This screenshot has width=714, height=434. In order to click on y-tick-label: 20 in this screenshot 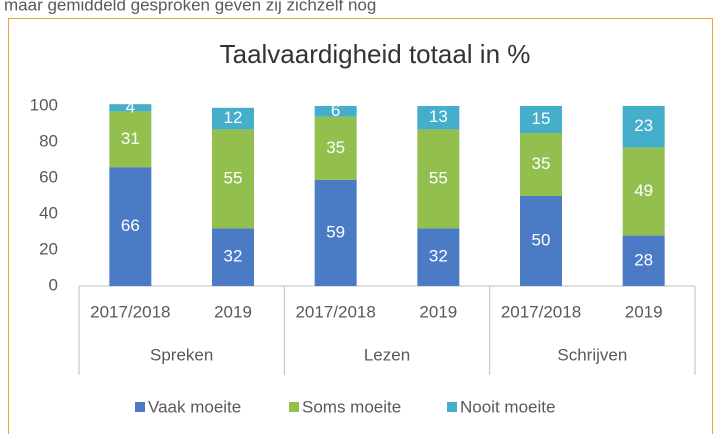, I will do `click(48, 248)`.